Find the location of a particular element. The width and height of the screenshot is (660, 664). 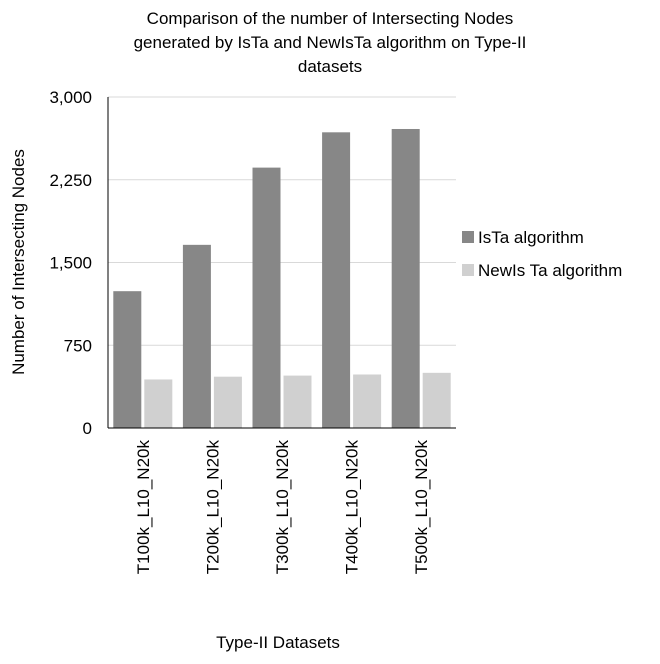

y-tick-label: 2,250 is located at coordinates (70, 180).